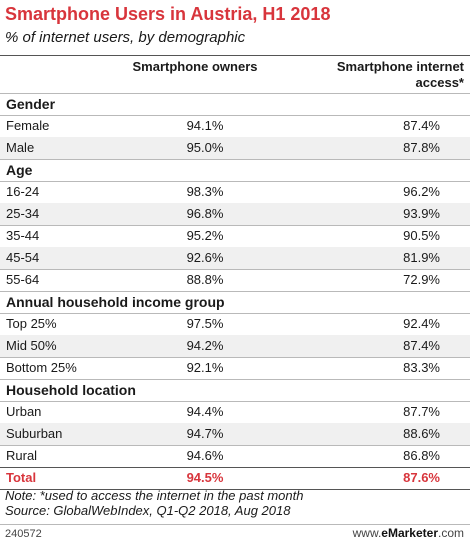 The width and height of the screenshot is (470, 545). I want to click on brand-logo: www.eMarketer.com, so click(408, 533).